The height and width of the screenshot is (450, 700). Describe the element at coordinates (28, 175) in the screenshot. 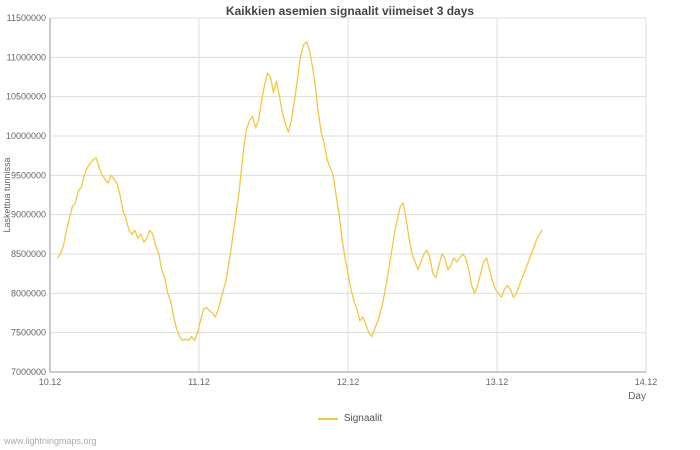

I see `y-tick-label: 9500000` at that location.